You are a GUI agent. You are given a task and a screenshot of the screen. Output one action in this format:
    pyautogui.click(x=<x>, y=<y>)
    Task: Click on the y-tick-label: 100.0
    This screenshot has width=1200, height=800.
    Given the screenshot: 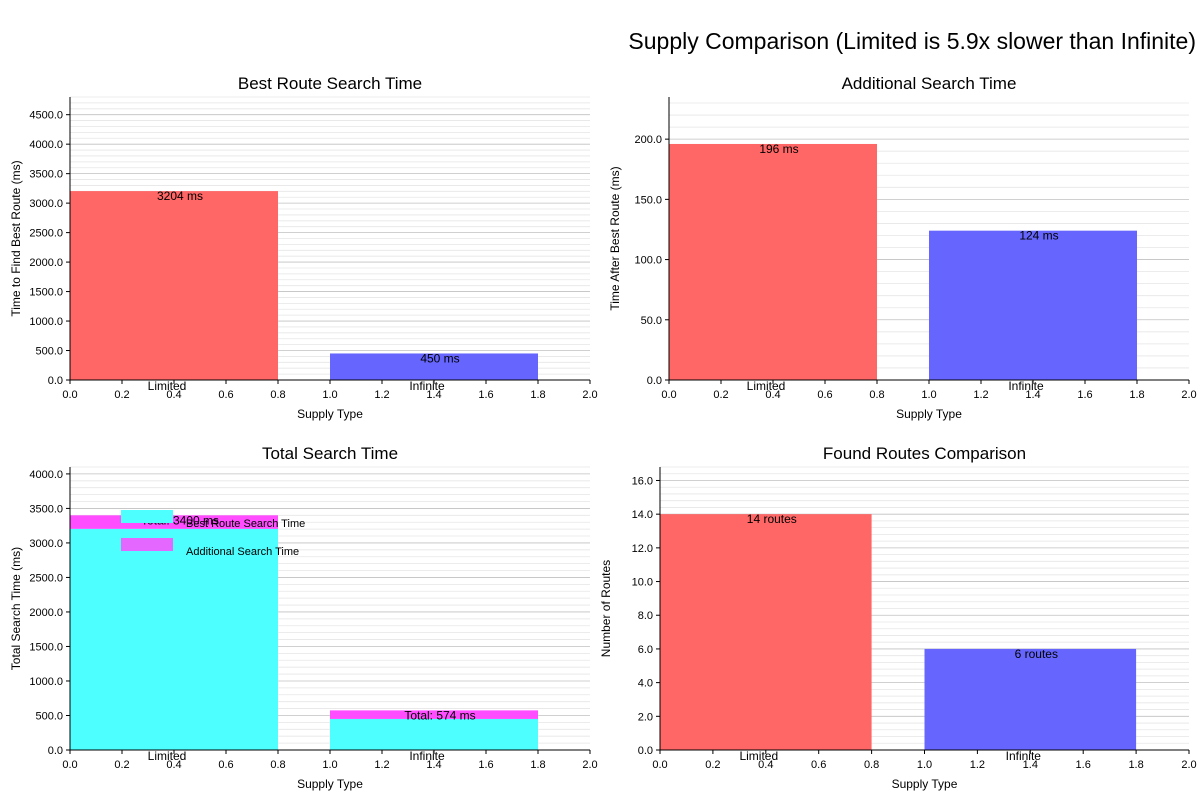 What is the action you would take?
    pyautogui.click(x=648, y=261)
    